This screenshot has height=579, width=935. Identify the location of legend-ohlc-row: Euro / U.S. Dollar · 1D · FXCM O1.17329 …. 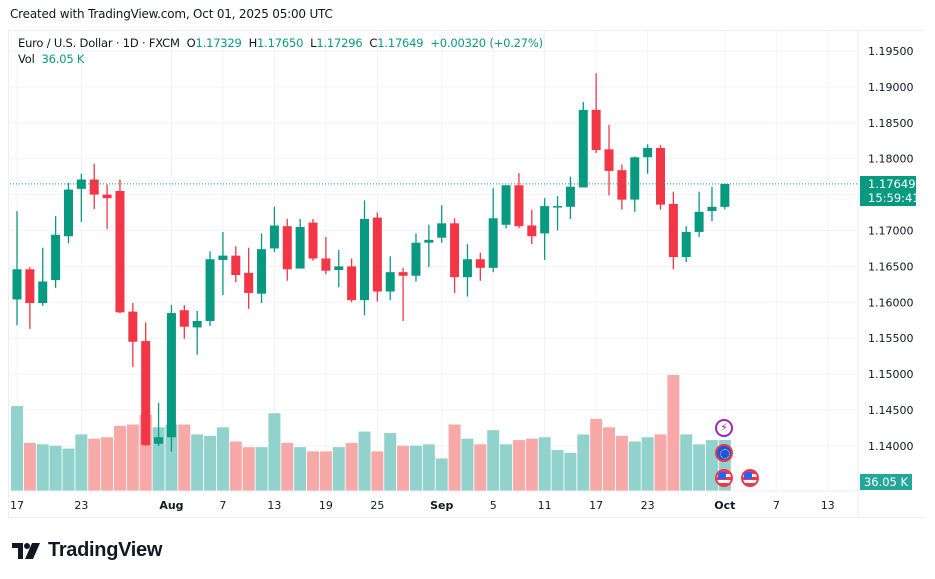
(280, 43).